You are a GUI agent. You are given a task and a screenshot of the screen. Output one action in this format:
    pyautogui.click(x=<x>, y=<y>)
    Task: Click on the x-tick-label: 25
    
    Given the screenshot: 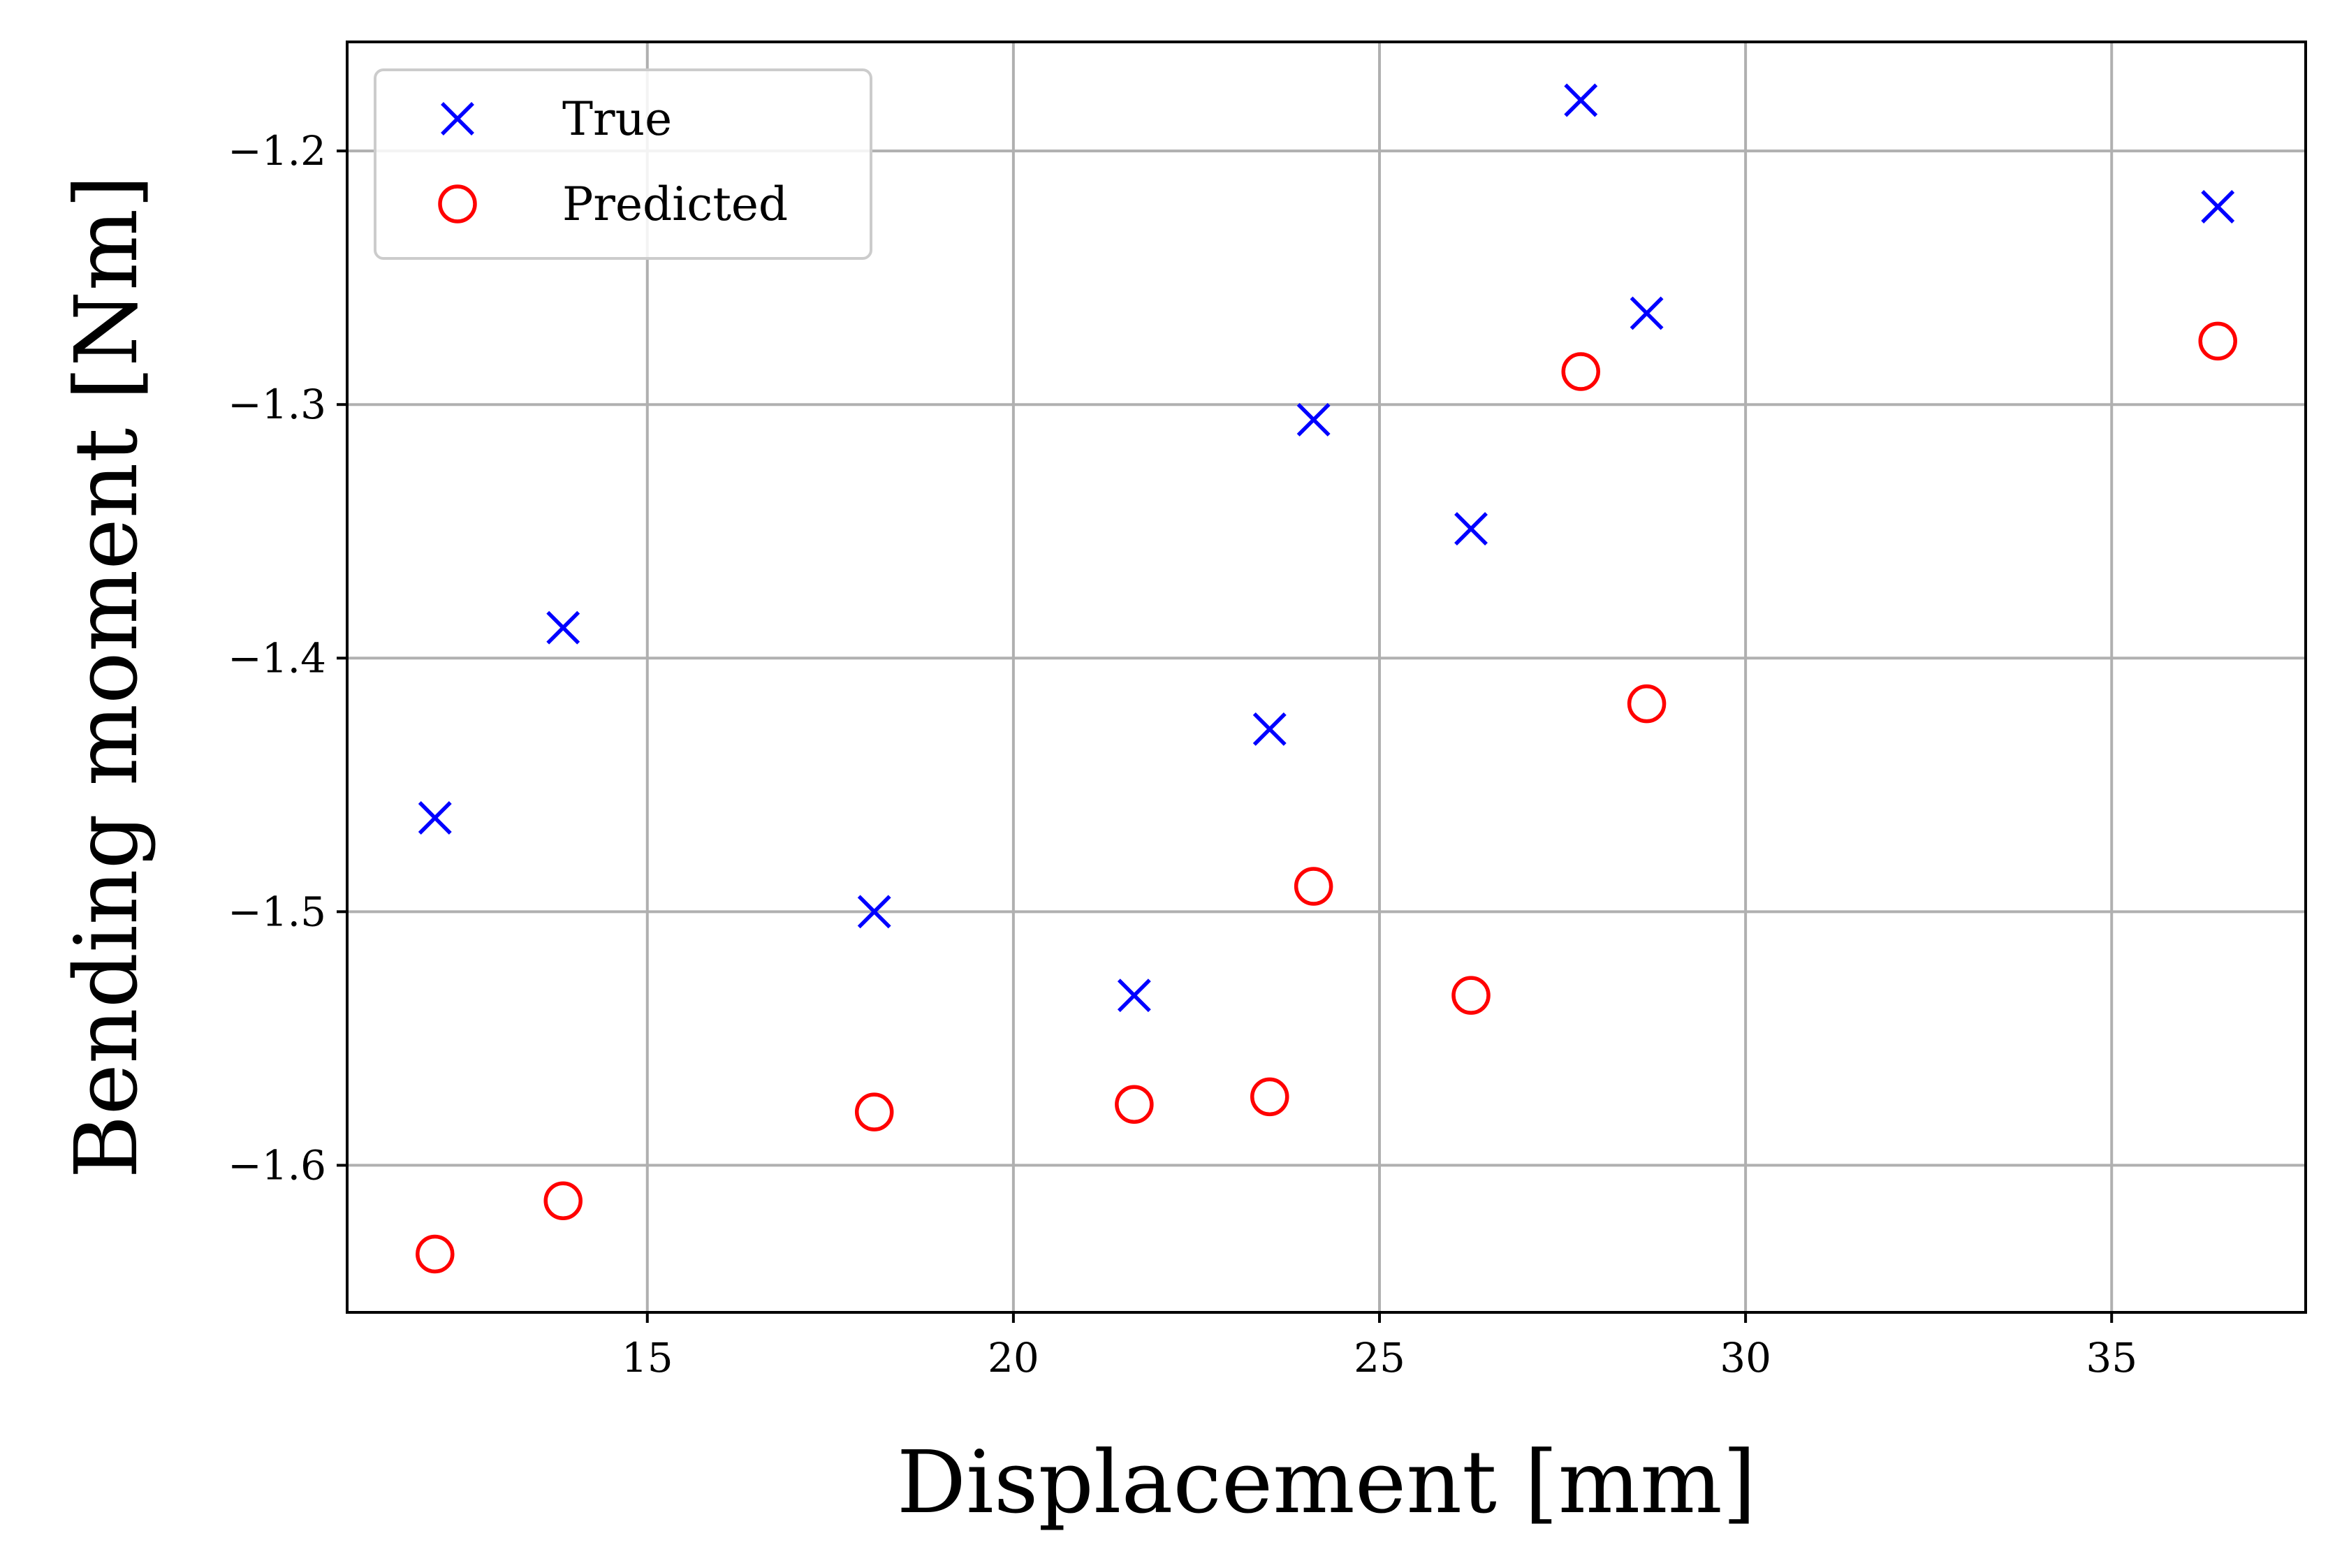 What is the action you would take?
    pyautogui.click(x=1379, y=1358)
    